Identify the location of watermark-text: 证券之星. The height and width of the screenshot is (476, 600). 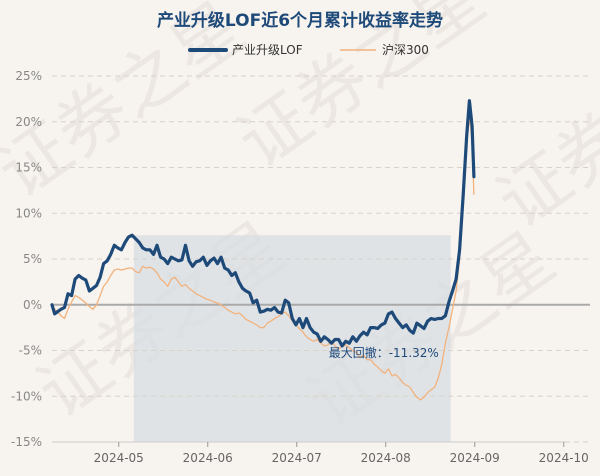
(541, 130).